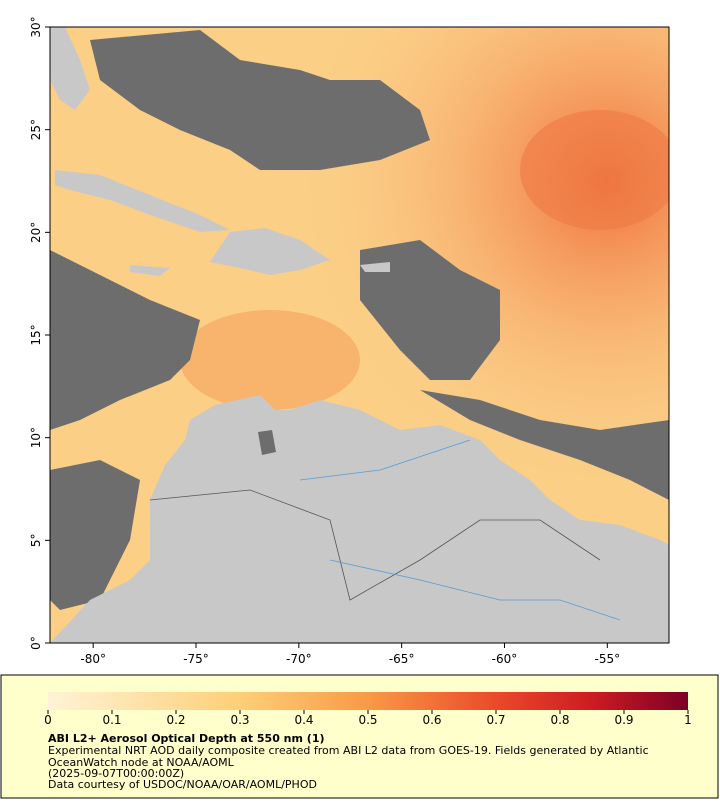  What do you see at coordinates (303, 720) in the screenshot?
I see `colorbar-tick-label: 0.4` at bounding box center [303, 720].